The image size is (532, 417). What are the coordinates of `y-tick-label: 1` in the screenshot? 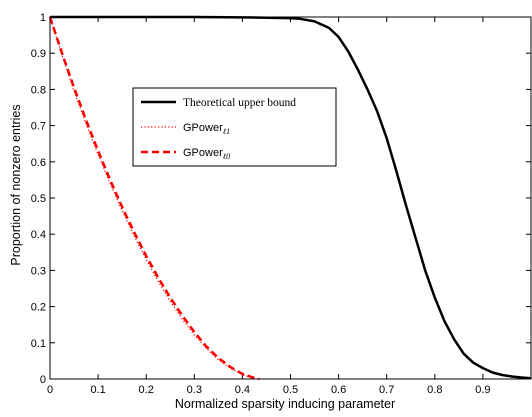 It's located at (43, 18).